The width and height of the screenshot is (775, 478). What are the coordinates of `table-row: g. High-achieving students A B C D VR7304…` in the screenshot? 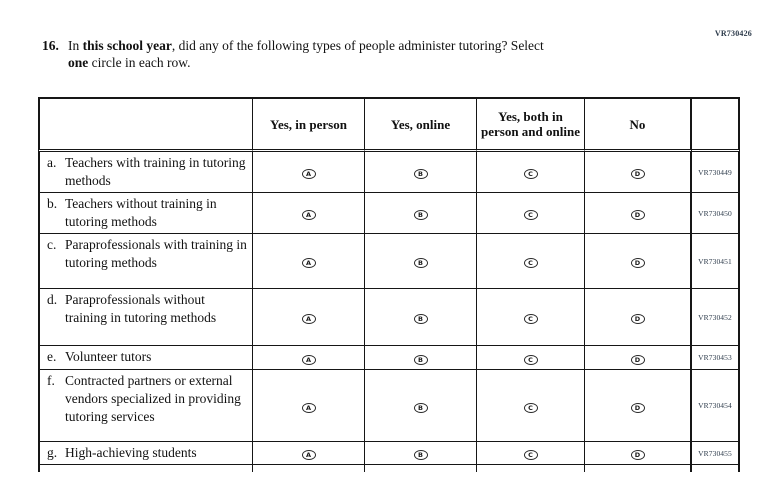 It's located at (389, 453).